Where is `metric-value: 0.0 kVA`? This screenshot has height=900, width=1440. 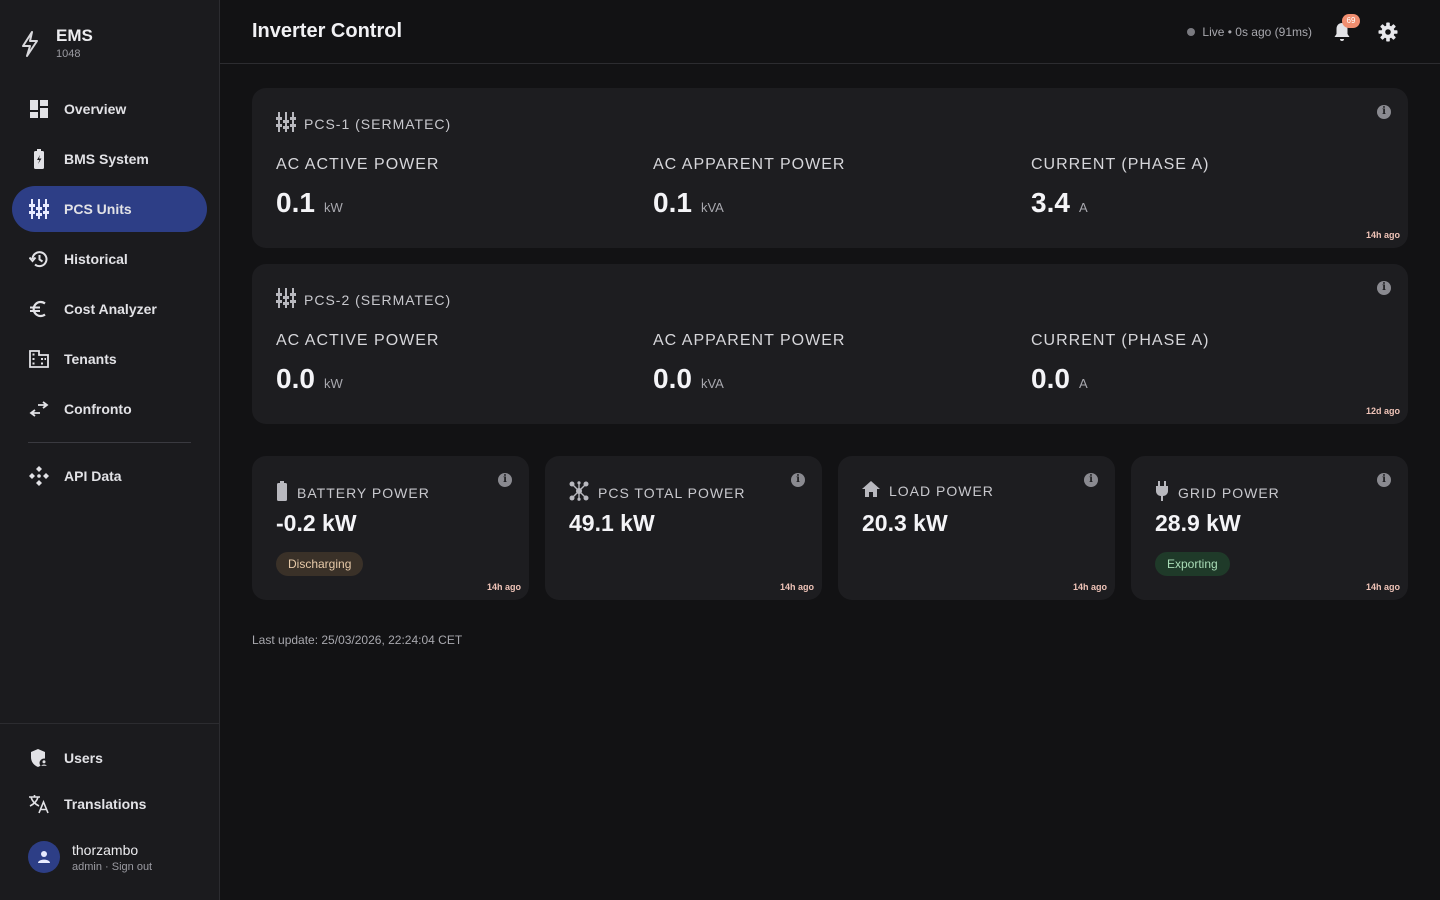
metric-value: 0.0 kVA is located at coordinates (749, 379).